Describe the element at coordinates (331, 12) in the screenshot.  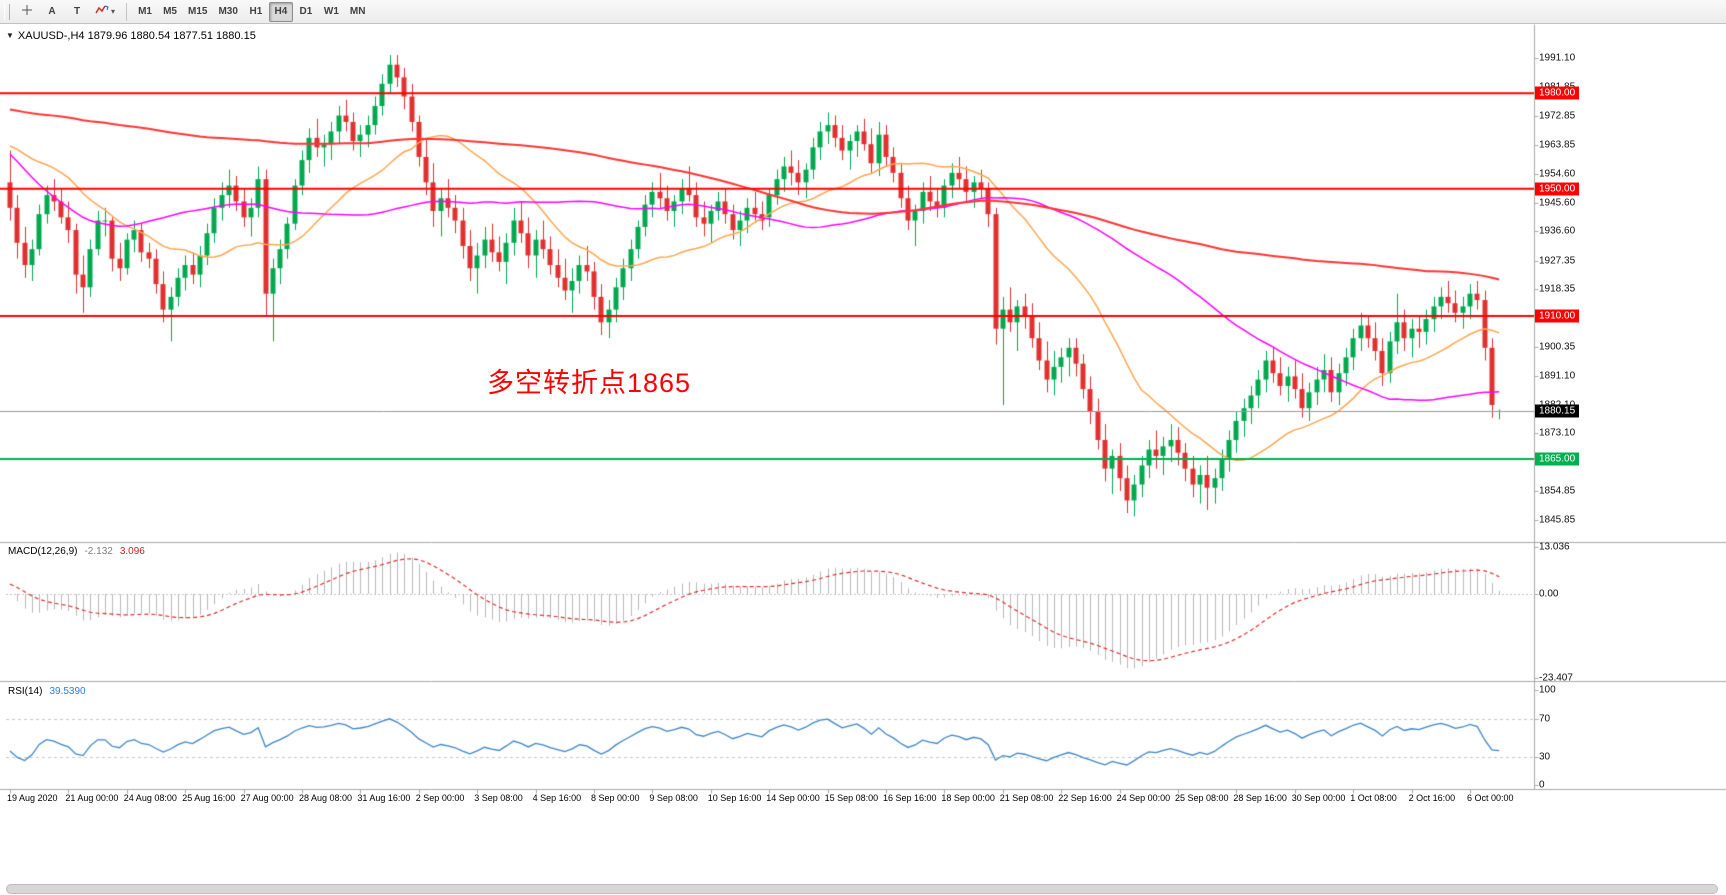
I see `timeframe-w1-button: W1` at that location.